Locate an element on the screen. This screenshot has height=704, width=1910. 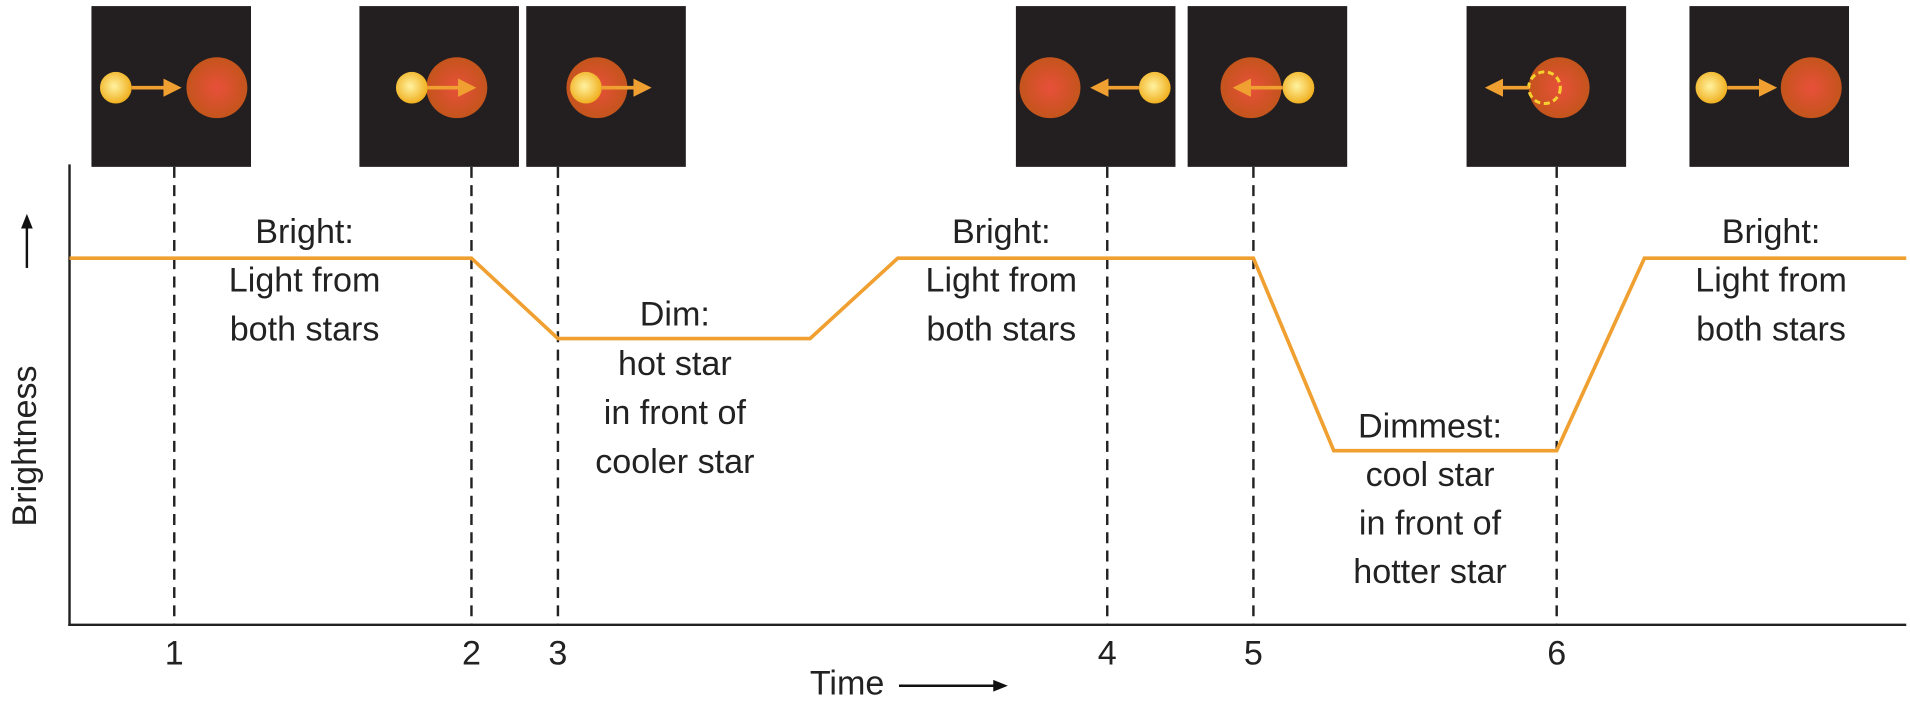
marker-label: 3 is located at coordinates (557, 653).